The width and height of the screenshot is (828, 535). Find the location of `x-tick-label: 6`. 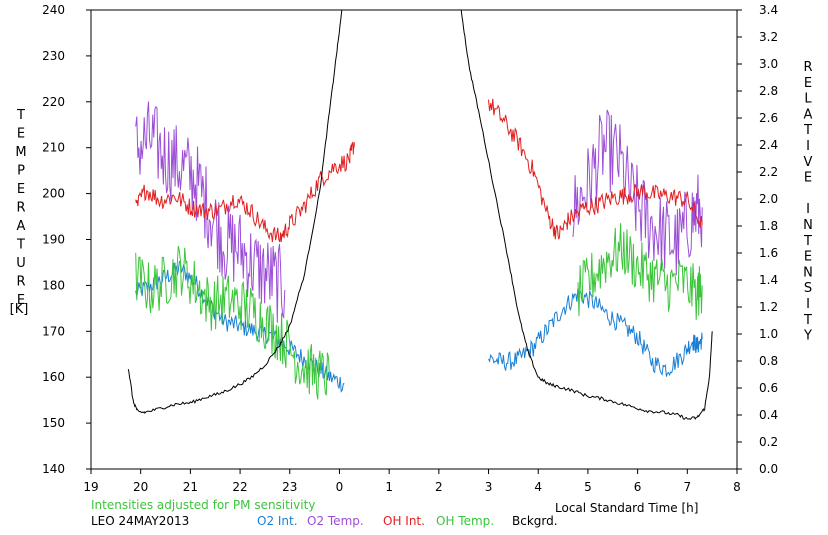

x-tick-label: 6 is located at coordinates (638, 487).